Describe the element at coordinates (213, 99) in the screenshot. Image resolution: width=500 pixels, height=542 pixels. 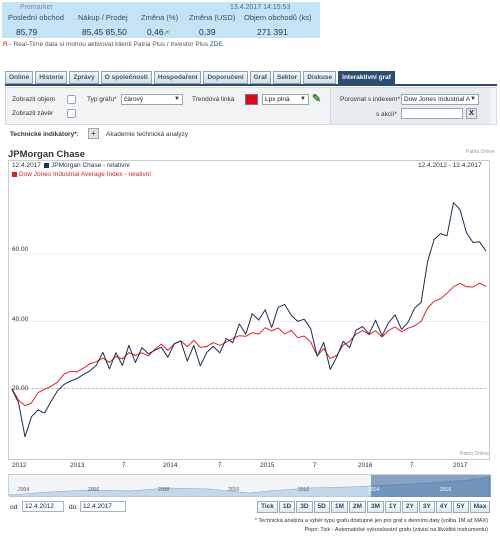
I see `trendline-label: Trendová linka` at that location.